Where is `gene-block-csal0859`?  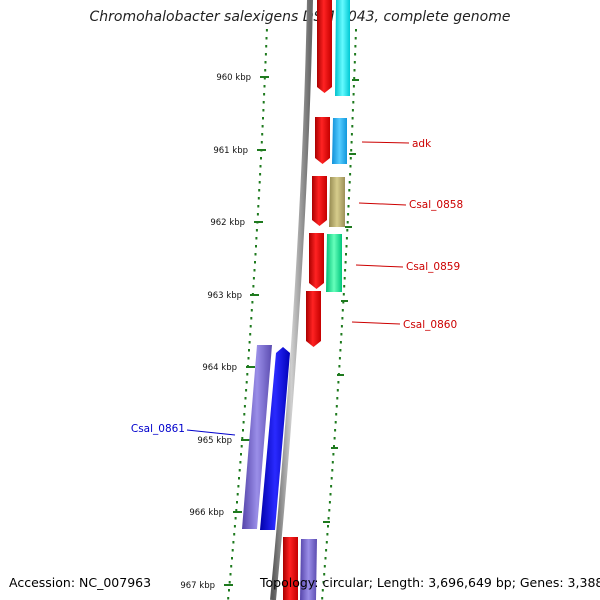 gene-block-csal0859 is located at coordinates (334, 263).